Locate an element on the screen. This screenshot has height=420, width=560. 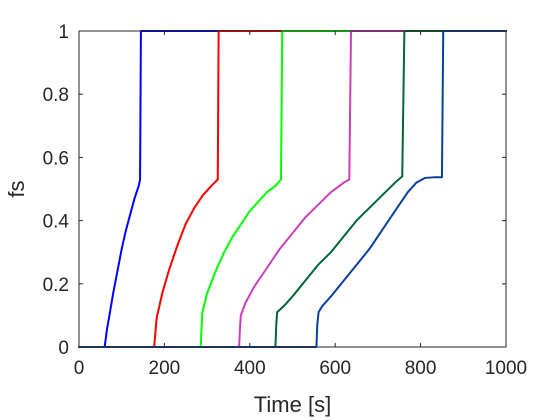
y-tick-label: 0 is located at coordinates (63, 348).